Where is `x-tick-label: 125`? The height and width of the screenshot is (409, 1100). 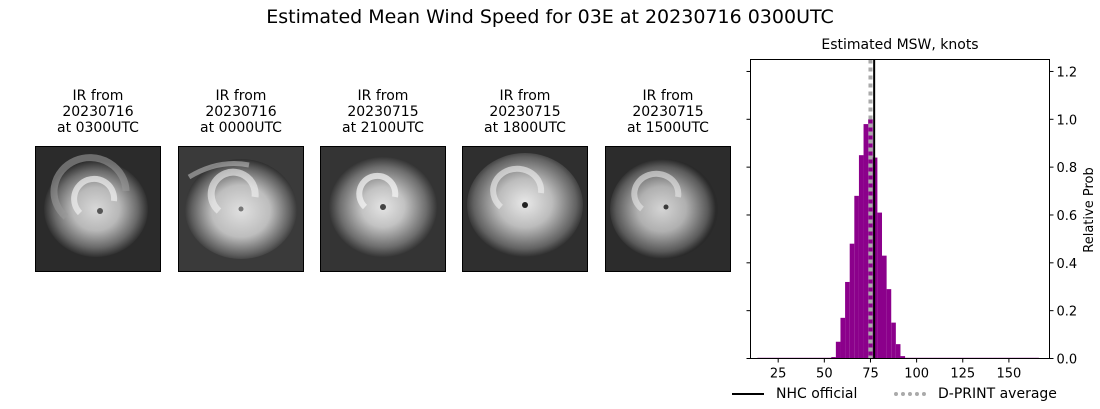
x-tick-label: 125 is located at coordinates (962, 374).